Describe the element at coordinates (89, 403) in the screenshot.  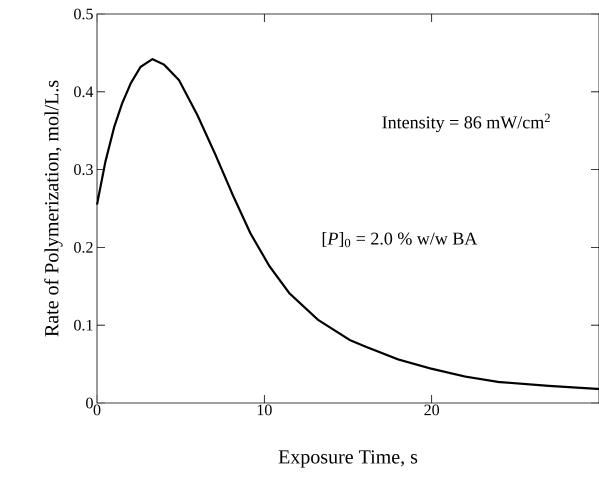
I see `y-tick-label: 0` at that location.